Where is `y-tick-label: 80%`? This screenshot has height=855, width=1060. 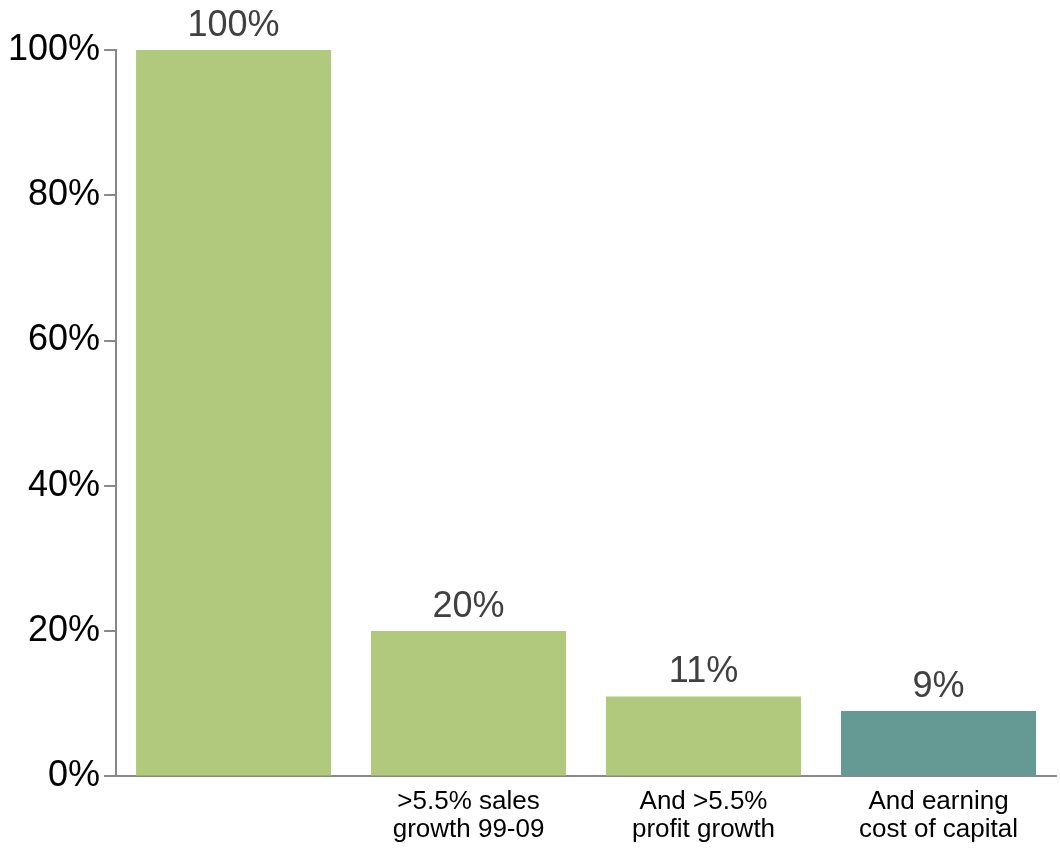 y-tick-label: 80% is located at coordinates (64, 193).